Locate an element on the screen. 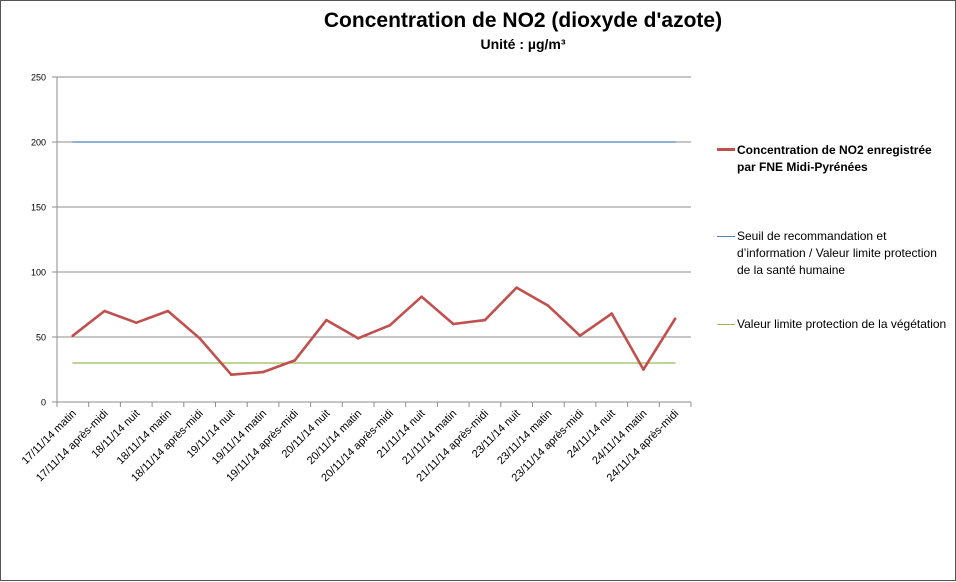 This screenshot has height=582, width=956. legend-swatch-vegetation-limit is located at coordinates (726, 324).